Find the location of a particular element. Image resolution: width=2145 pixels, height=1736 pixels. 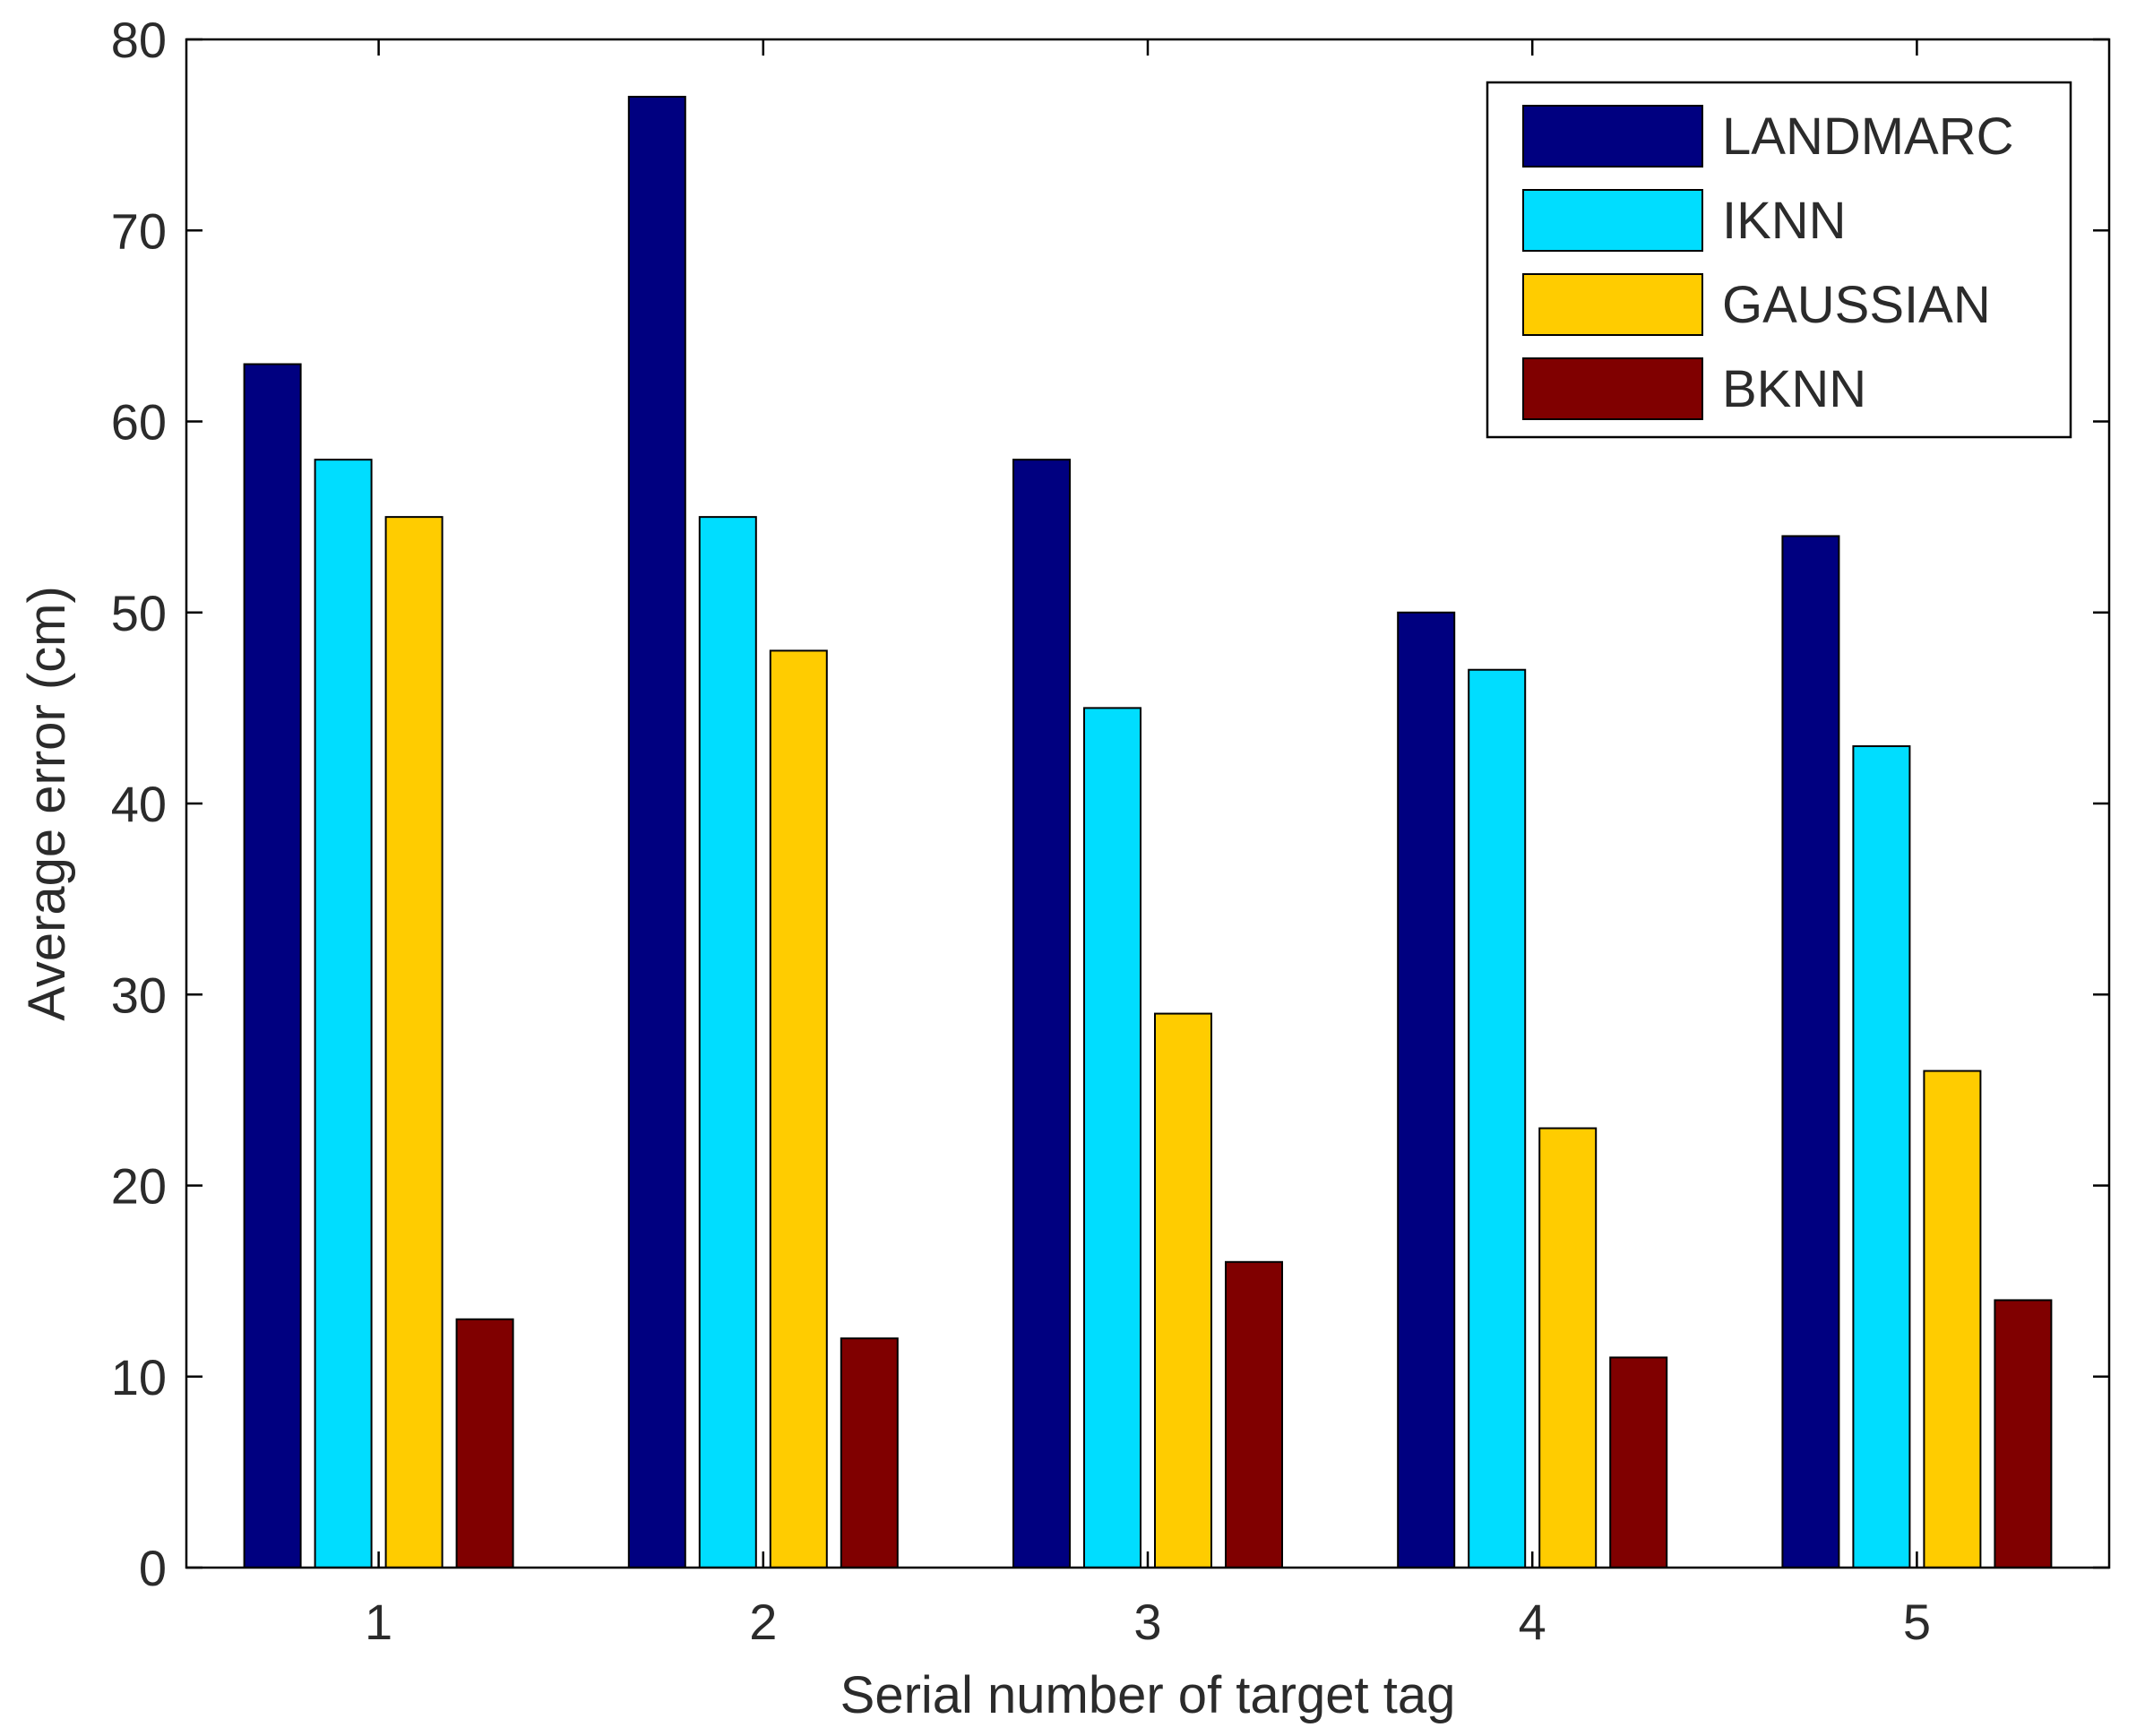

y-tick-label: 50 is located at coordinates (139, 613).